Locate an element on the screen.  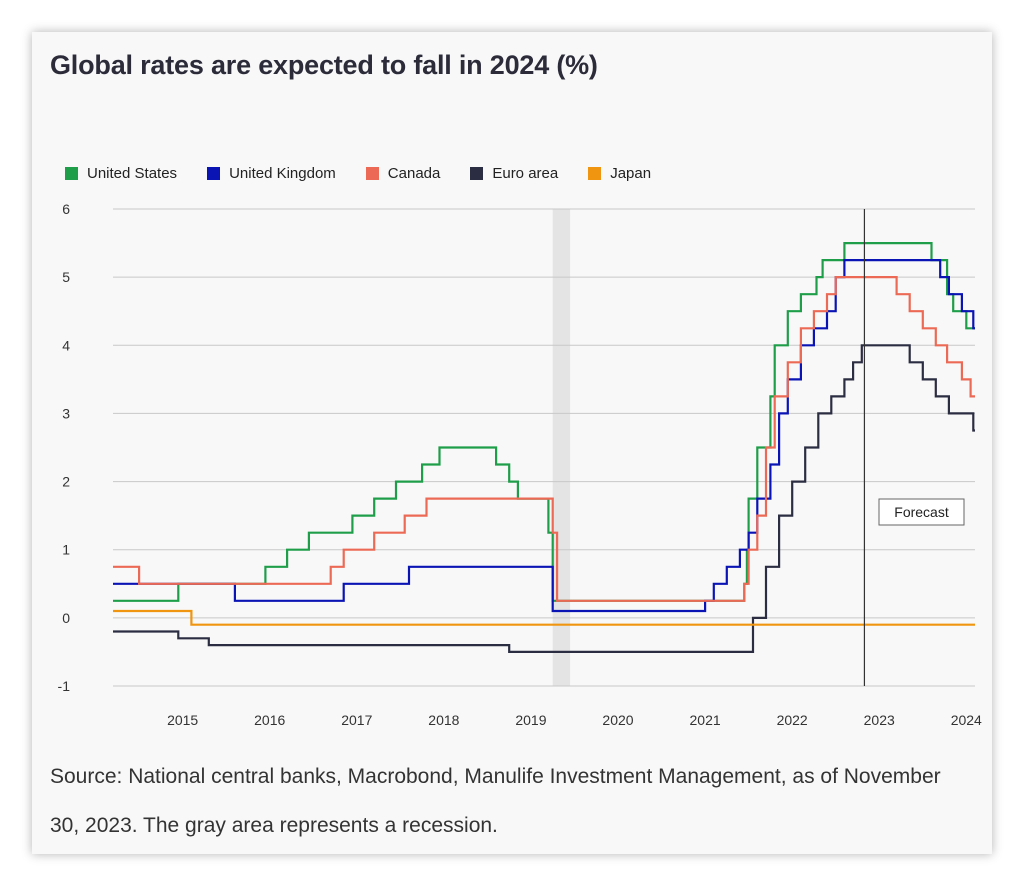
x-tick-label: 2017 is located at coordinates (356, 720).